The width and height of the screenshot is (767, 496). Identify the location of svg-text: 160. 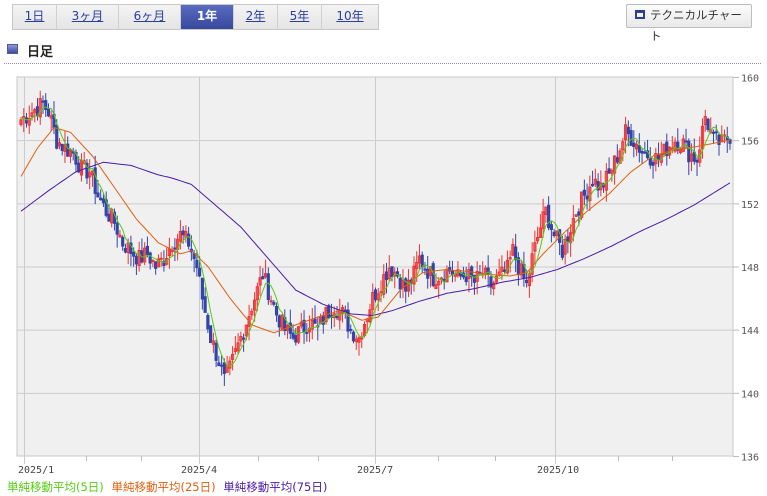
(750, 79).